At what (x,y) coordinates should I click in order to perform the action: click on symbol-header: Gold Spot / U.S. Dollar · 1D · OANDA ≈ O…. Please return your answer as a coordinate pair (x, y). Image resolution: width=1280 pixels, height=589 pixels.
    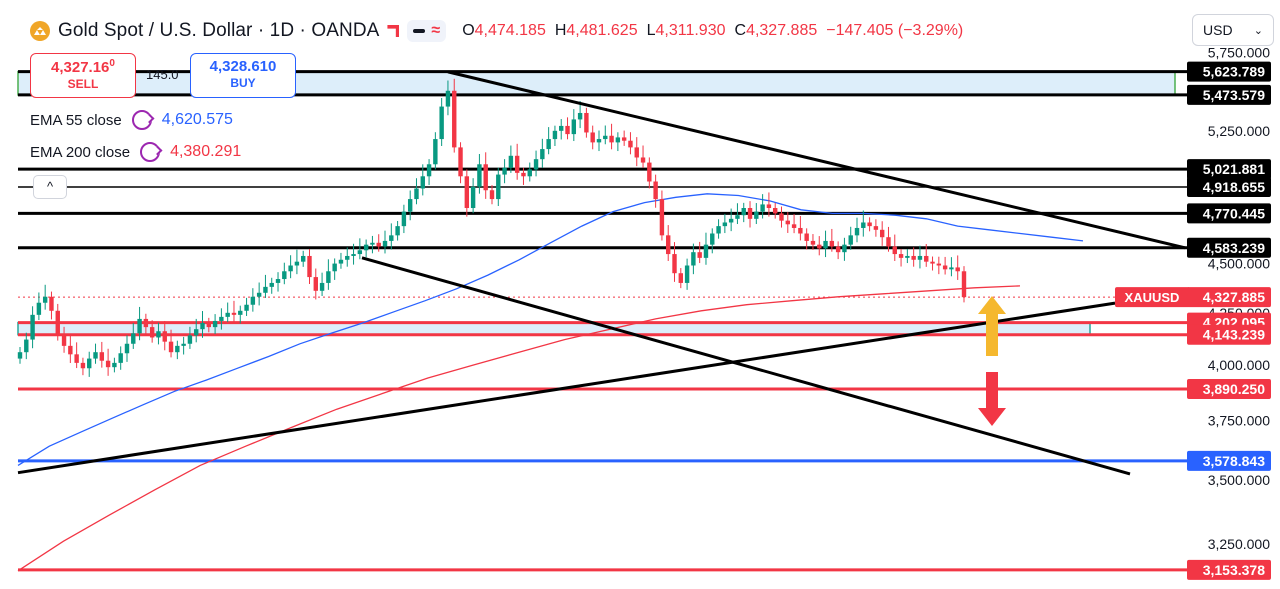
    Looking at the image, I should click on (496, 31).